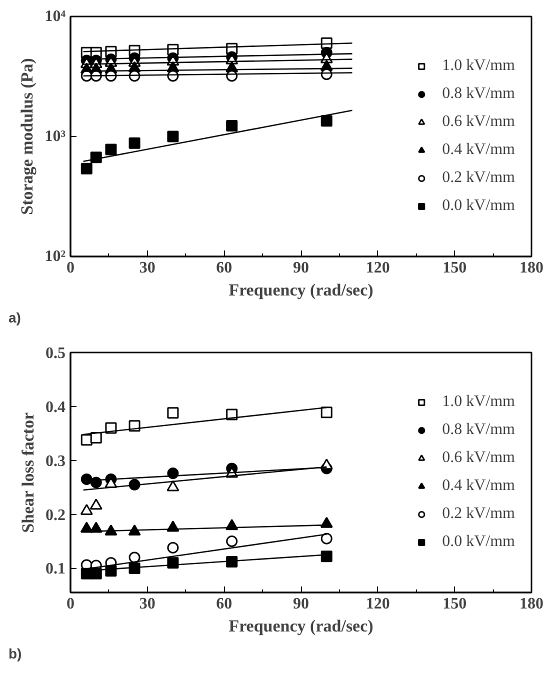 The image size is (543, 673). Describe the element at coordinates (55, 16) in the screenshot. I see `y-tick-label: 10⁴` at that location.